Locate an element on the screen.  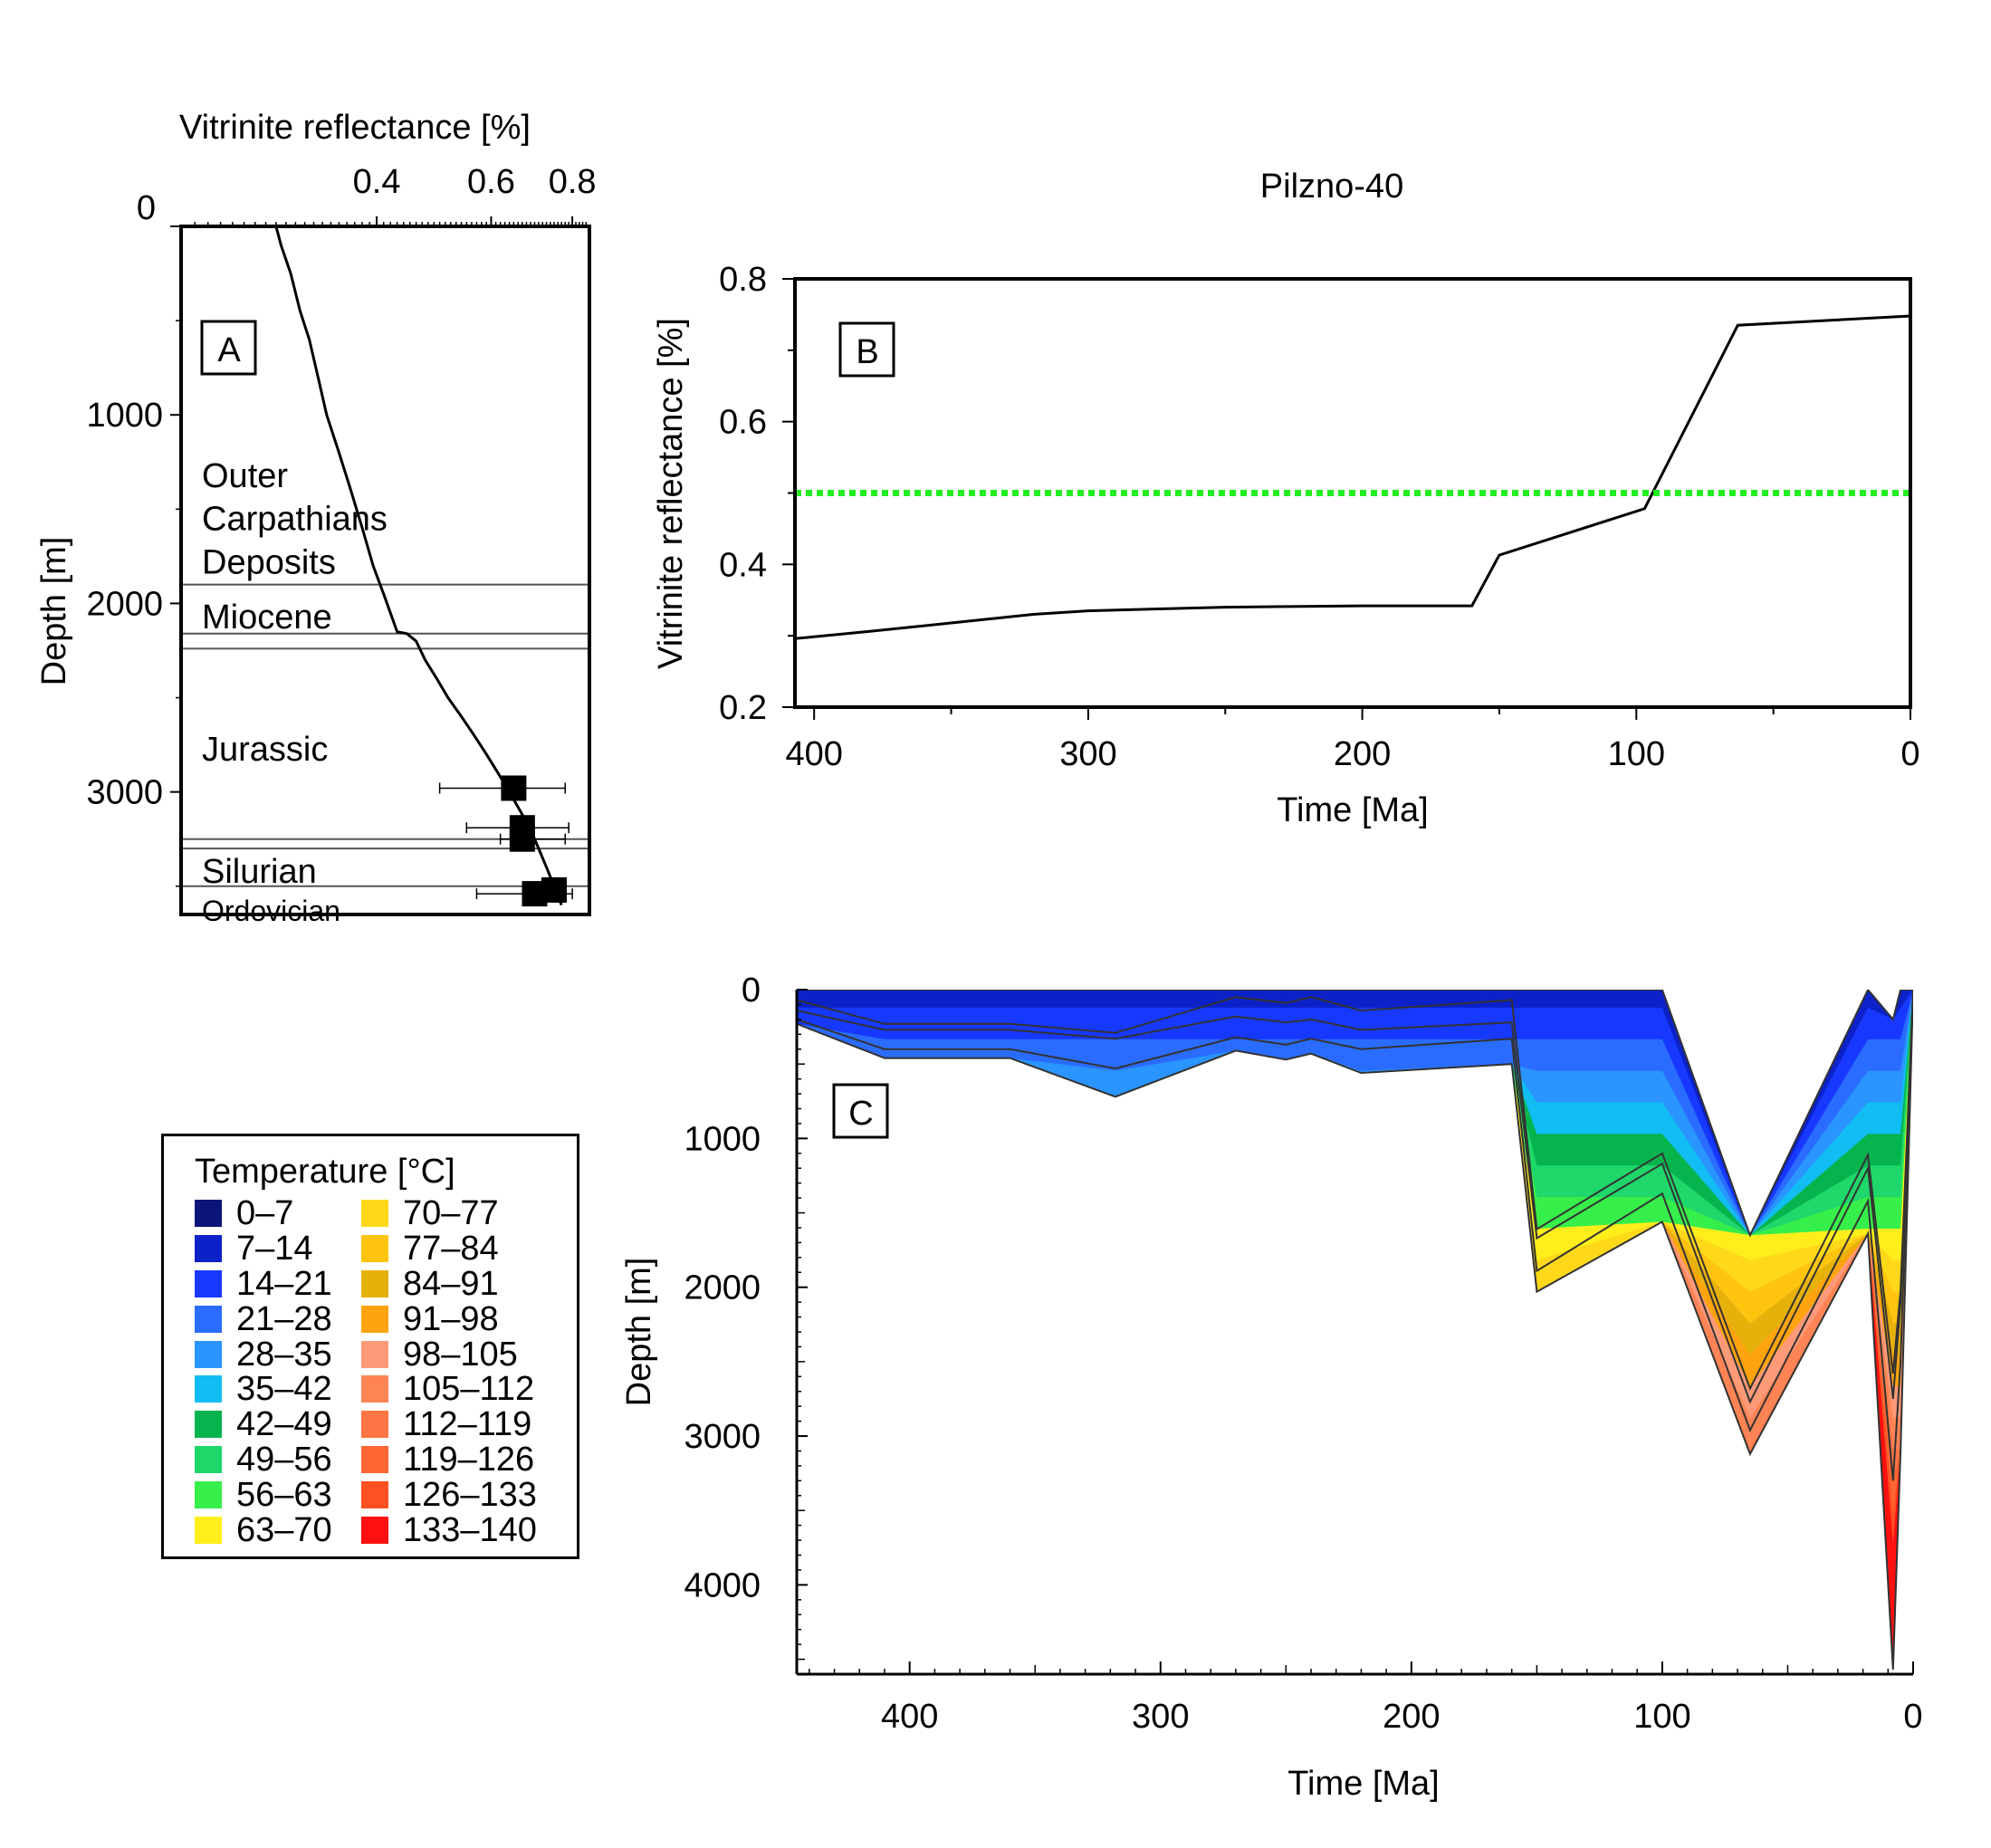
legend-label: 105–112 is located at coordinates (469, 1389).